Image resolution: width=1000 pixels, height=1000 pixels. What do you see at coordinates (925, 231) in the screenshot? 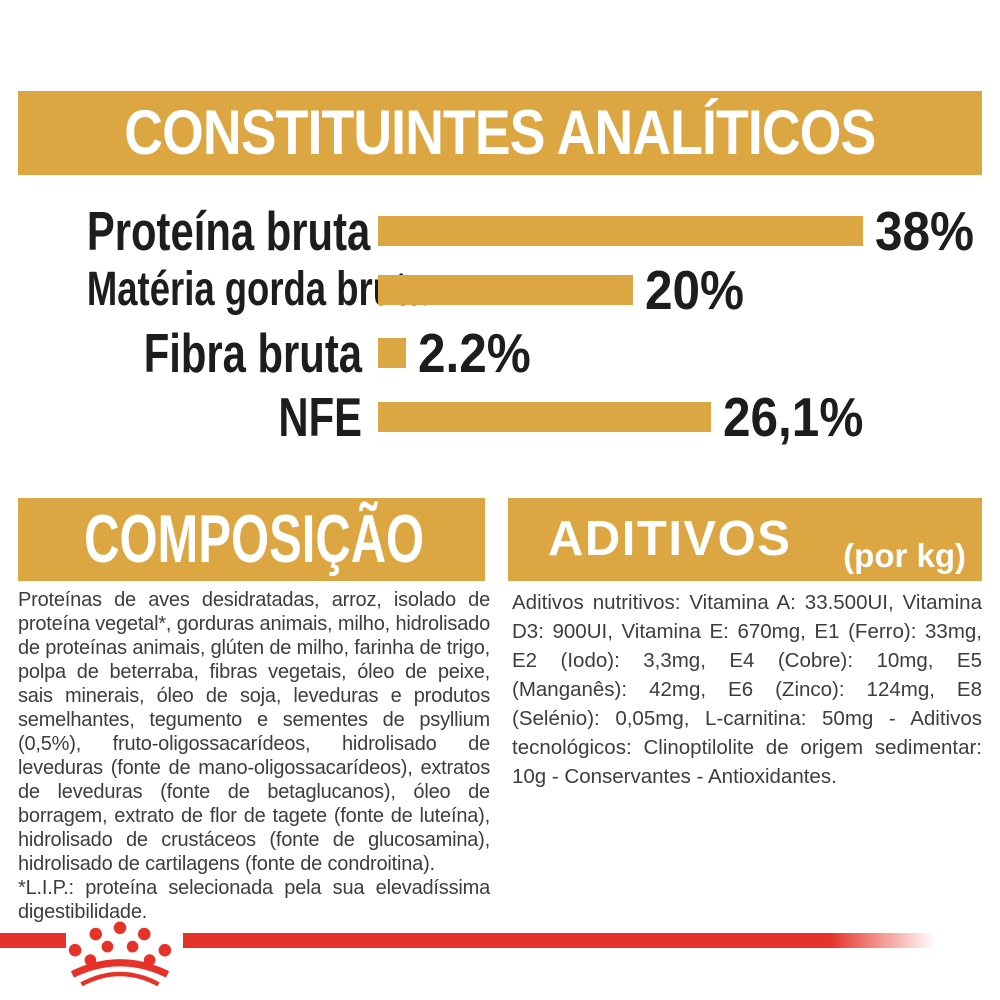
I see `bar-value-label: 38%` at bounding box center [925, 231].